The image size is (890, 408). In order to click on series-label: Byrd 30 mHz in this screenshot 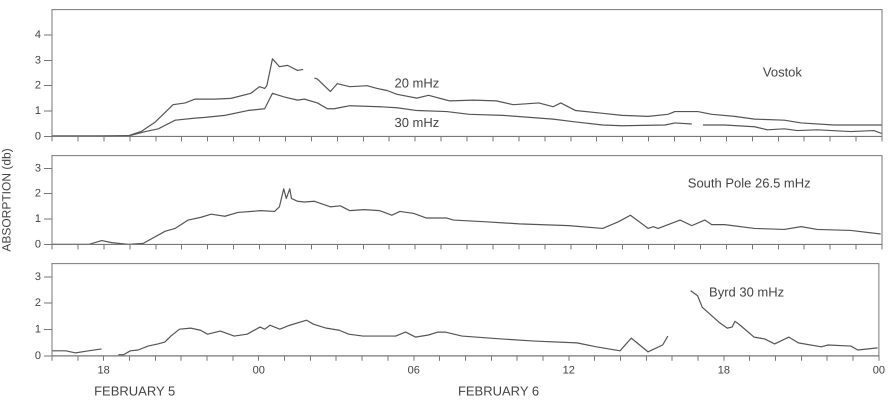, I will do `click(746, 292)`.